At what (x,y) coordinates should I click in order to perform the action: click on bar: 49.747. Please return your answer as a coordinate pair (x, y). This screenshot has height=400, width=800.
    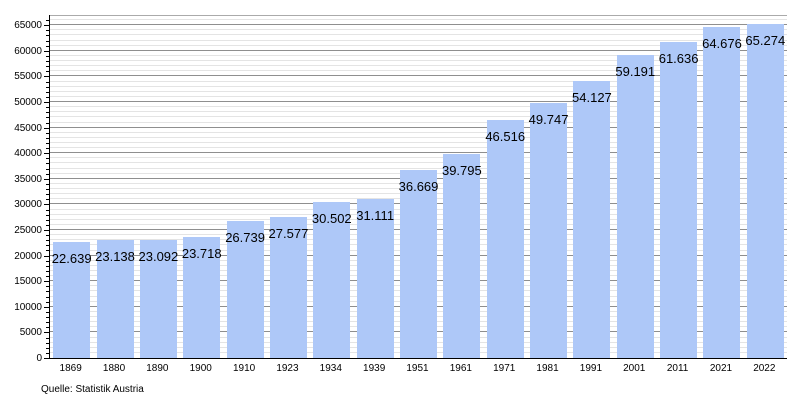
    Looking at the image, I should click on (548, 230).